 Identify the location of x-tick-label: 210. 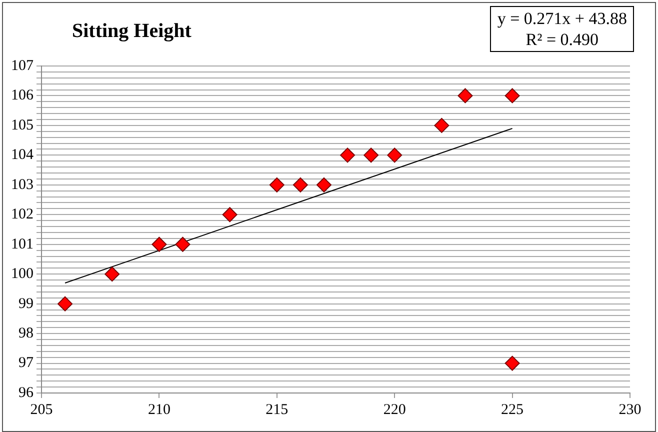
(159, 410).